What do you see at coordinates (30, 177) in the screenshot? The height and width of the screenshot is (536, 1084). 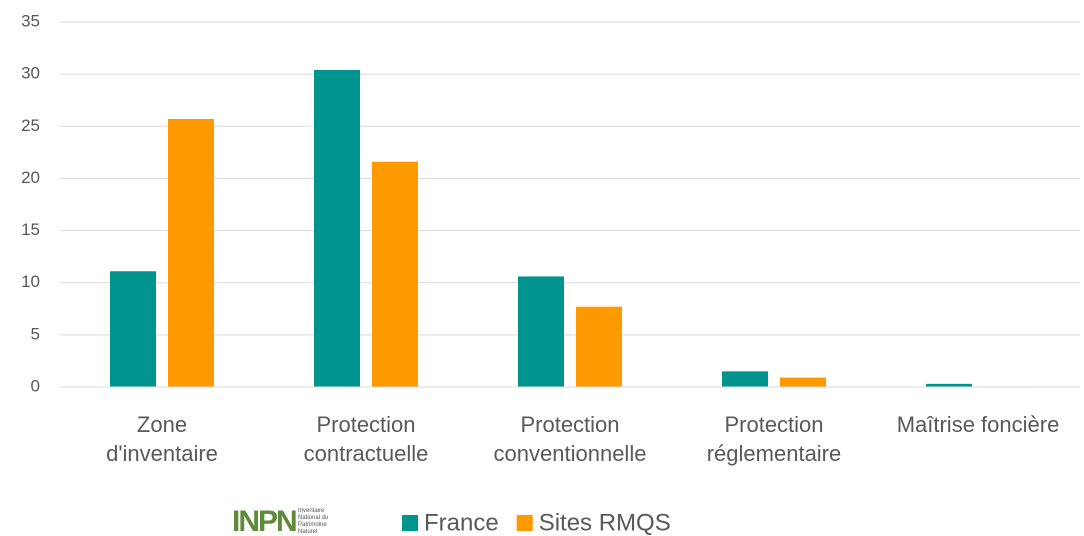 I see `y-tick-label: 20` at bounding box center [30, 177].